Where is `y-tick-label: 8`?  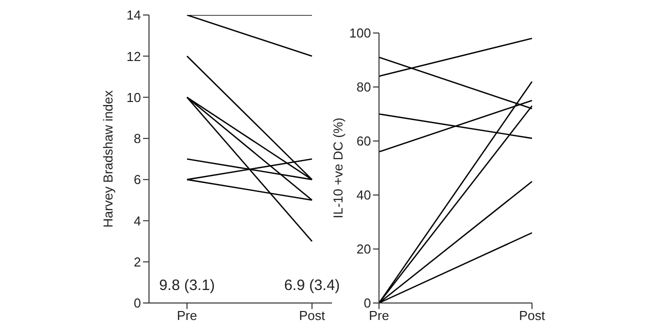 y-tick-label: 8 is located at coordinates (137, 138).